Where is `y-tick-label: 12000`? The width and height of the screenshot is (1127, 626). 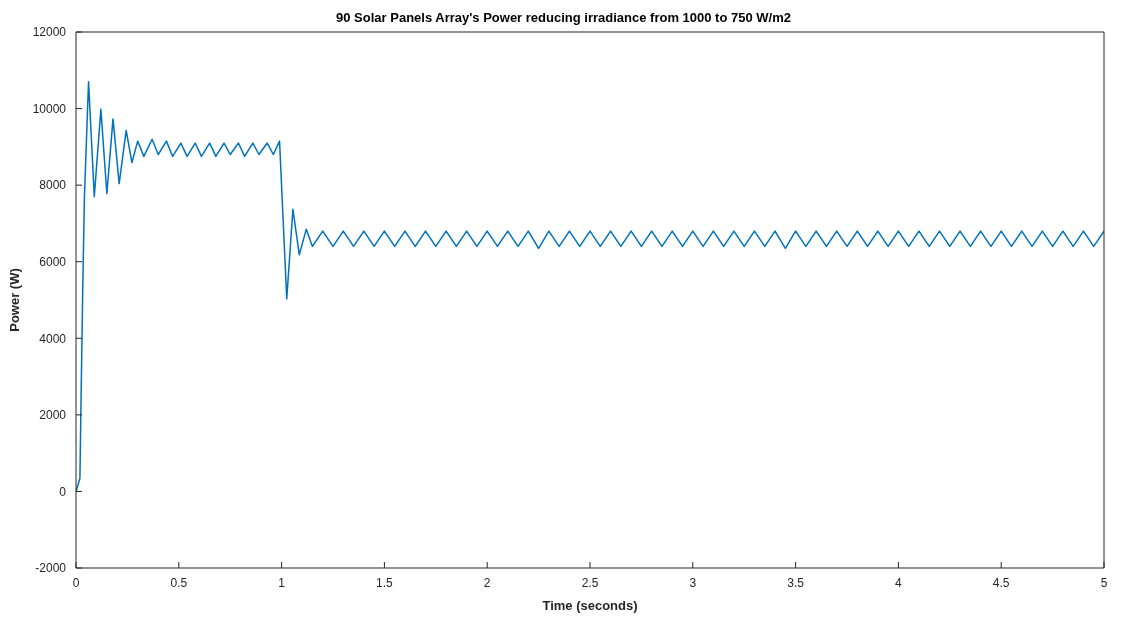
y-tick-label: 12000 is located at coordinates (49, 32).